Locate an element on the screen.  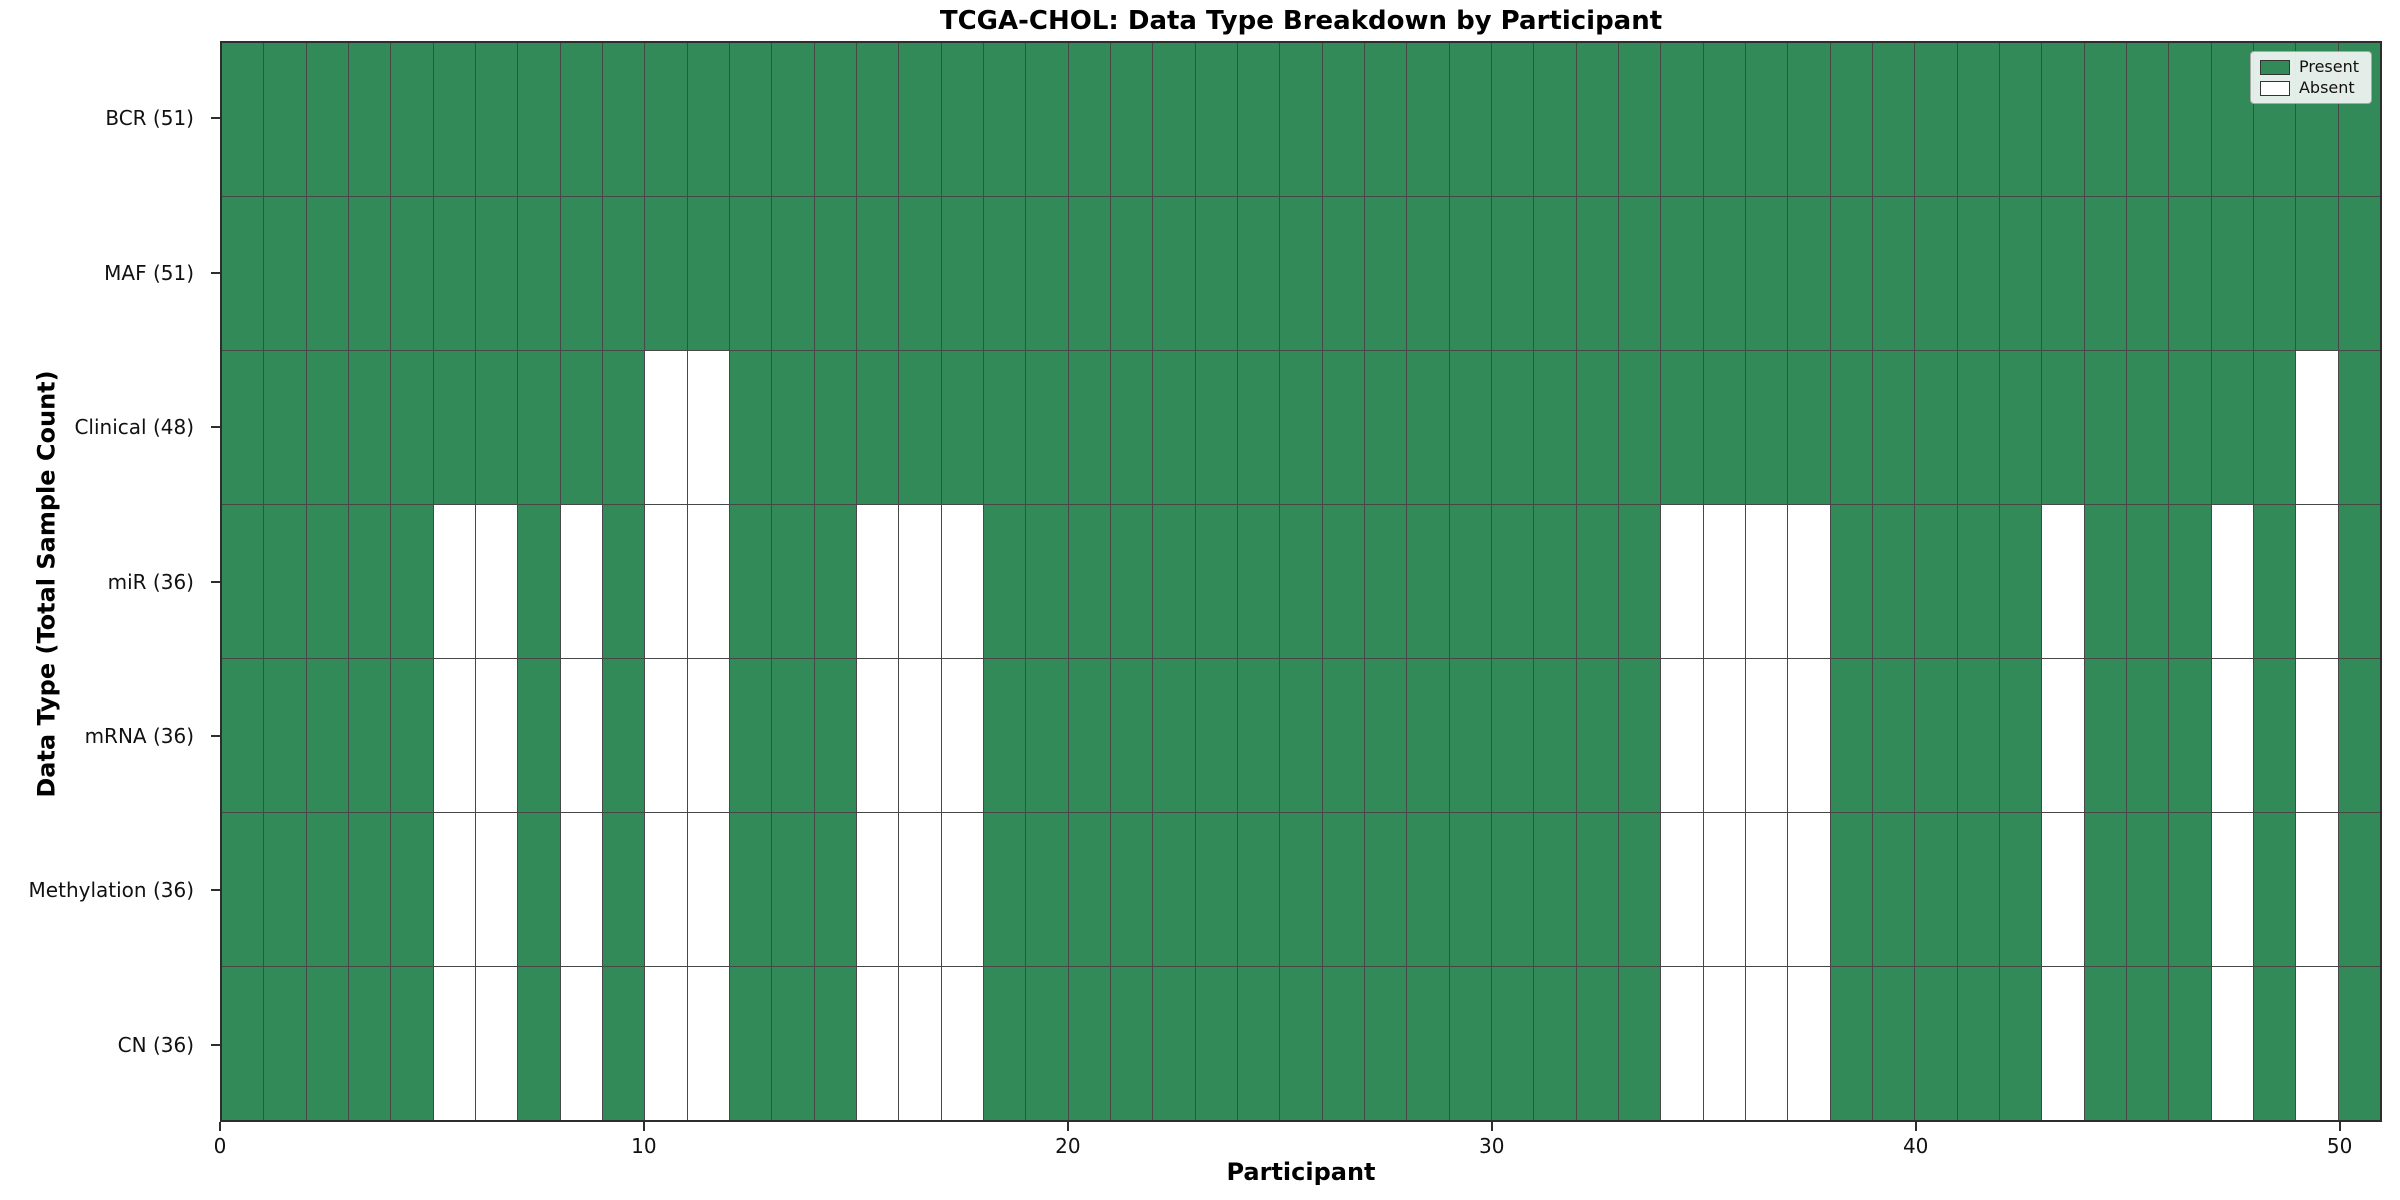
legend-present-label: Present is located at coordinates (2328, 66).